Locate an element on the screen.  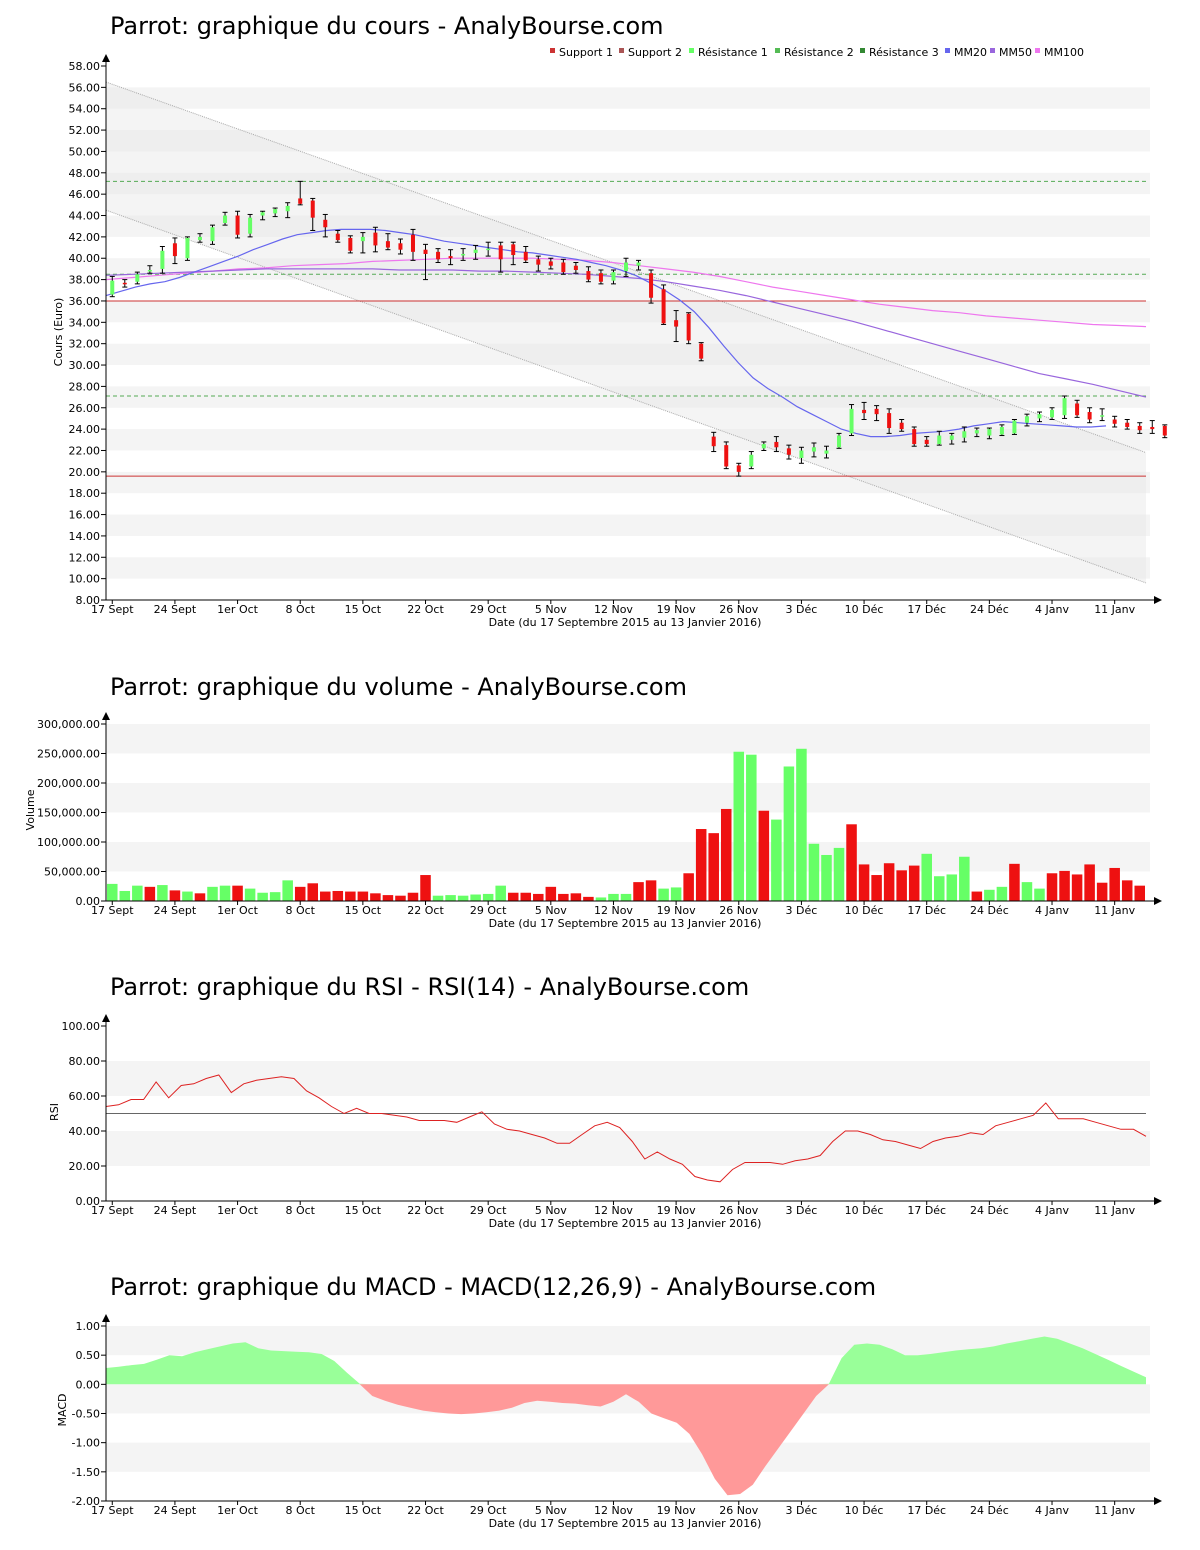
0-x-tick-label: 10 Déc is located at coordinates (864, 609).